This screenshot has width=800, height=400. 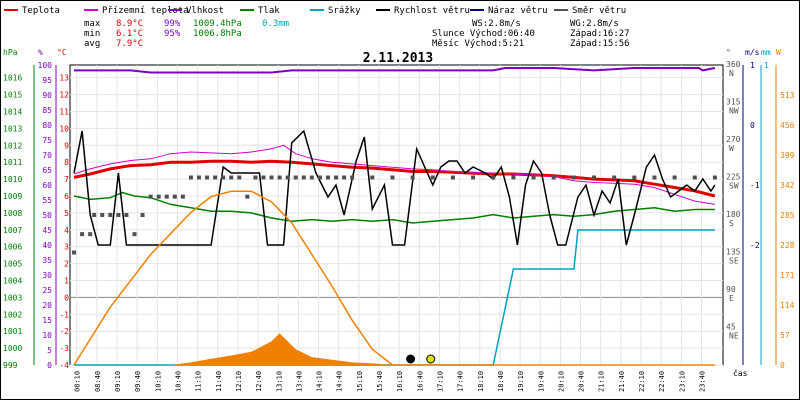 I want to click on axis-tick-label-pct: 100, so click(x=45, y=65).